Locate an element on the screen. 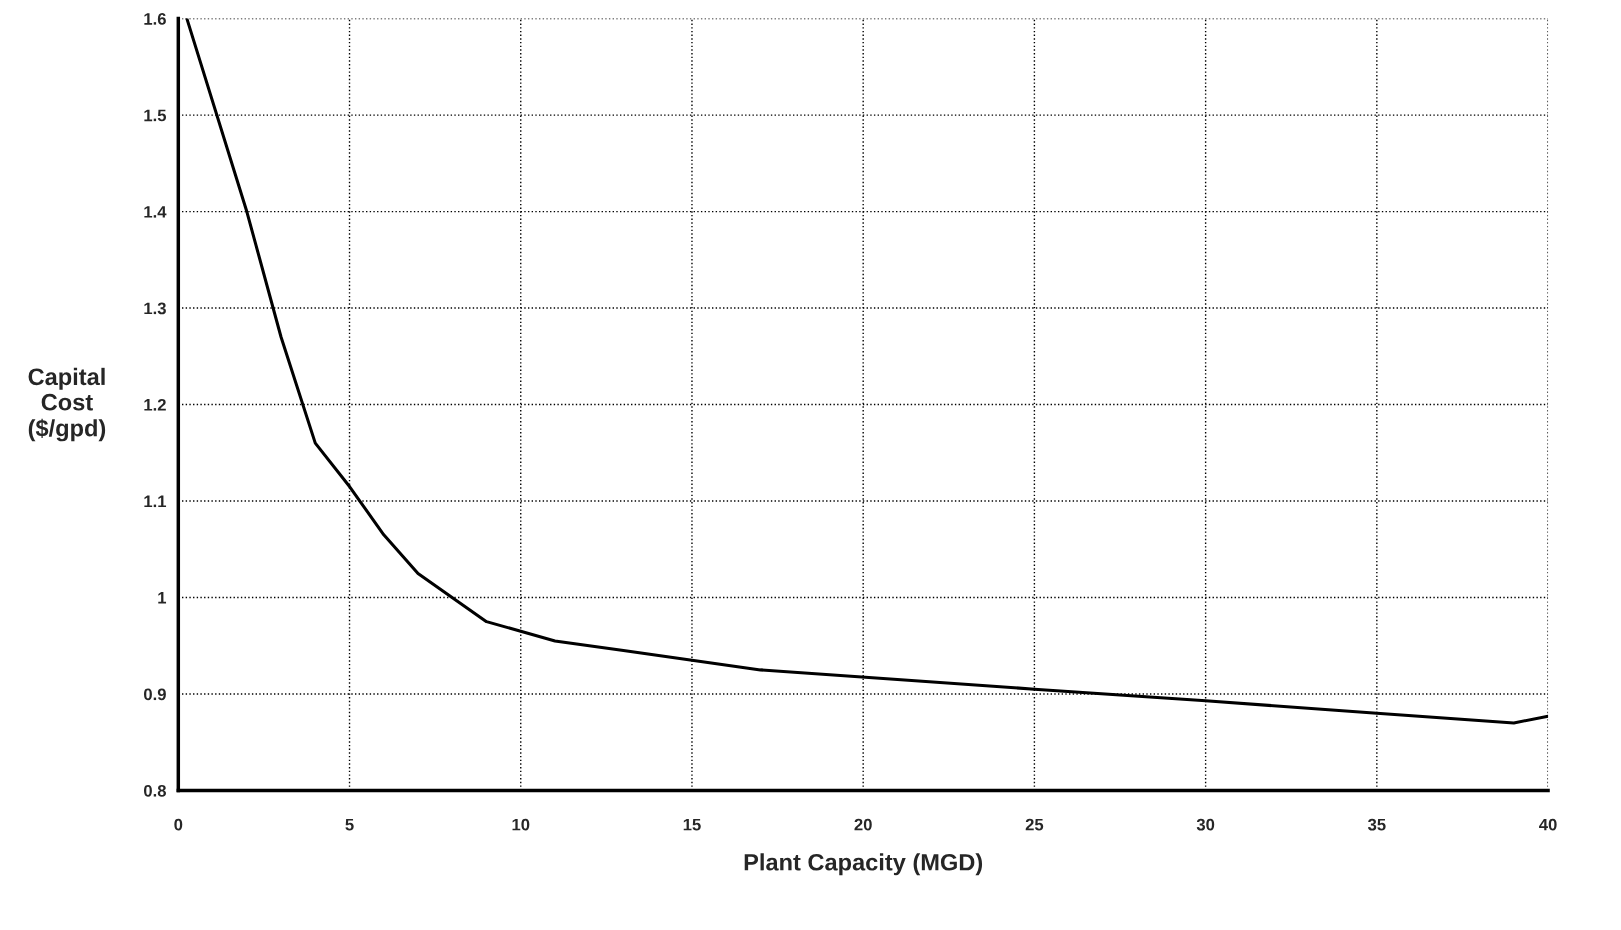  x-tick-label: 10 is located at coordinates (521, 824).